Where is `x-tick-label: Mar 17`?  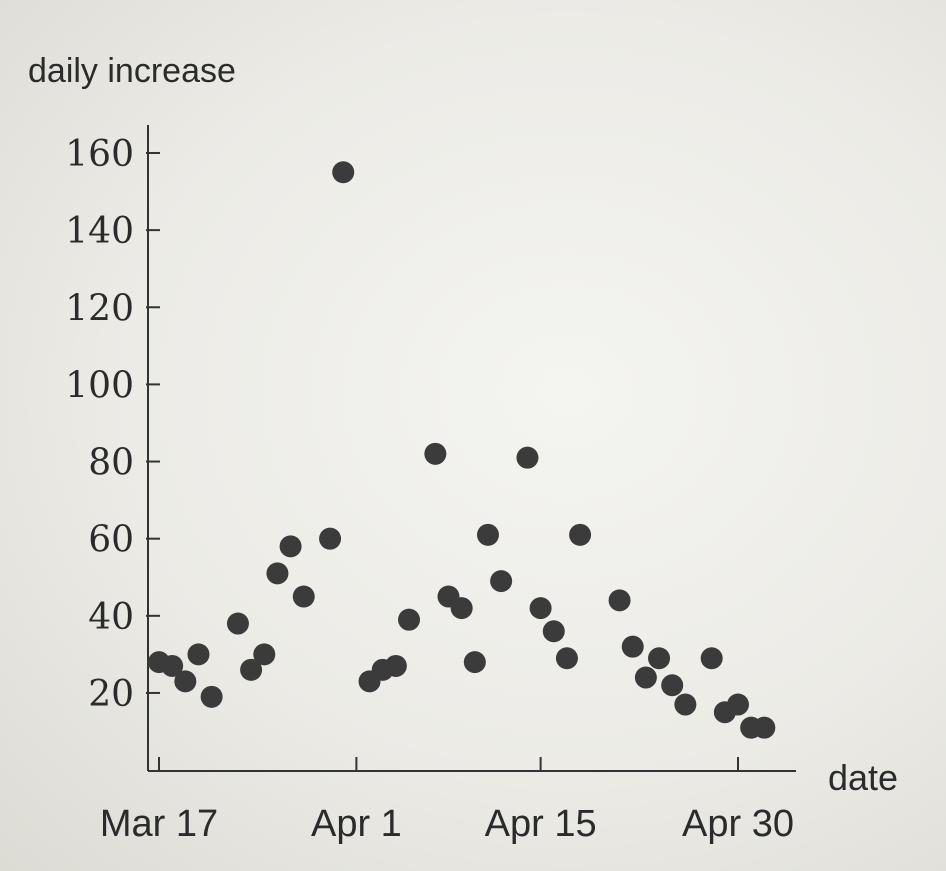
x-tick-label: Mar 17 is located at coordinates (159, 824).